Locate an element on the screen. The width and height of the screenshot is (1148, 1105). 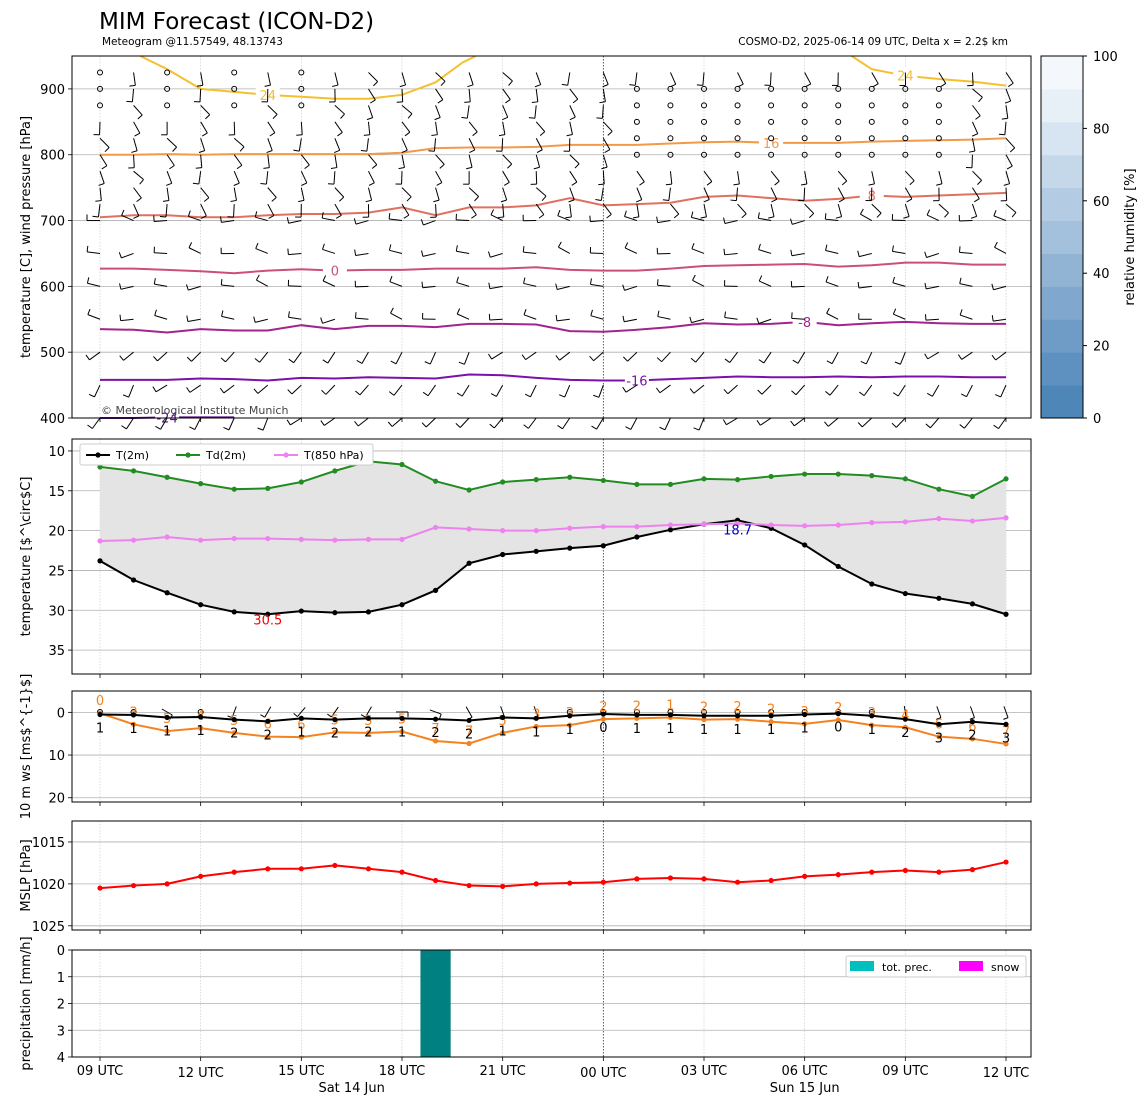
legend-marker is located at coordinates (286, 455).